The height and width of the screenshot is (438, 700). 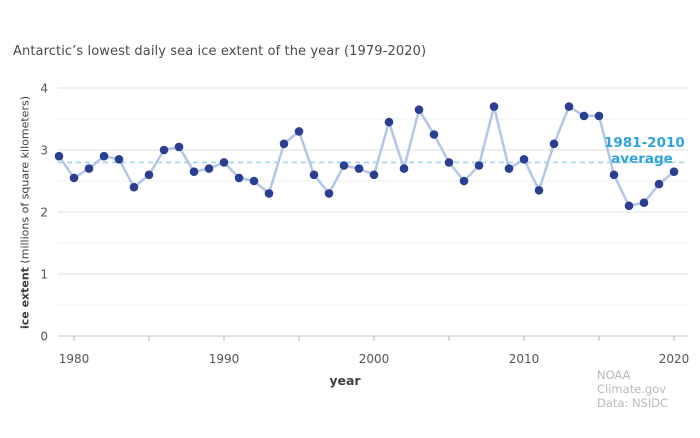 What do you see at coordinates (25, 182) in the screenshot?
I see `y-axis-label-units: (millions of square kilometers)` at bounding box center [25, 182].